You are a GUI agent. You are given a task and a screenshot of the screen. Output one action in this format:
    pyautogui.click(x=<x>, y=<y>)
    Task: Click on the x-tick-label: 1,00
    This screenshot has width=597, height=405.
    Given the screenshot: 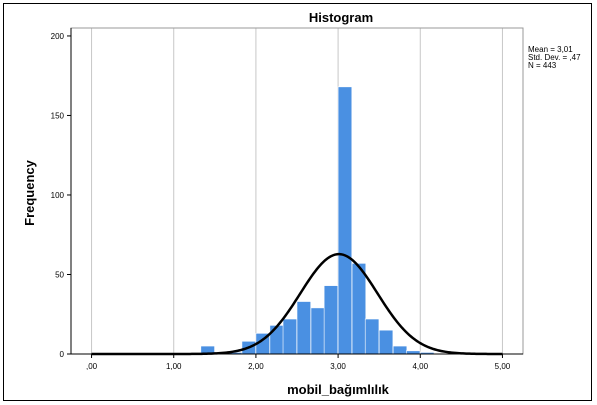 What is the action you would take?
    pyautogui.click(x=174, y=366)
    